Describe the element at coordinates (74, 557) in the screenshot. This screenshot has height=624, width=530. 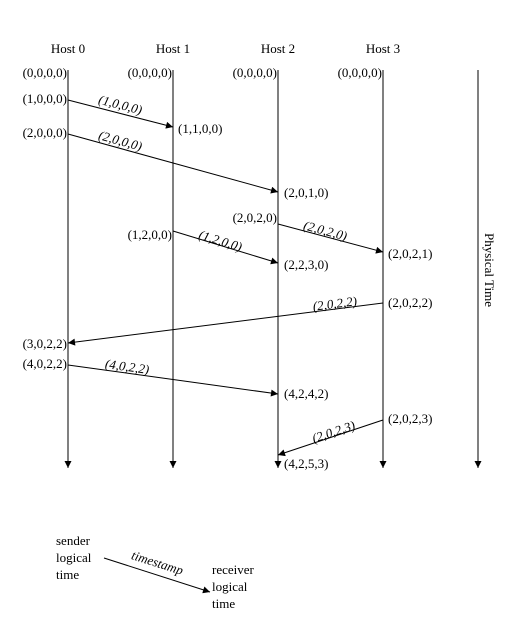
I see `legend-sender: logical` at that location.